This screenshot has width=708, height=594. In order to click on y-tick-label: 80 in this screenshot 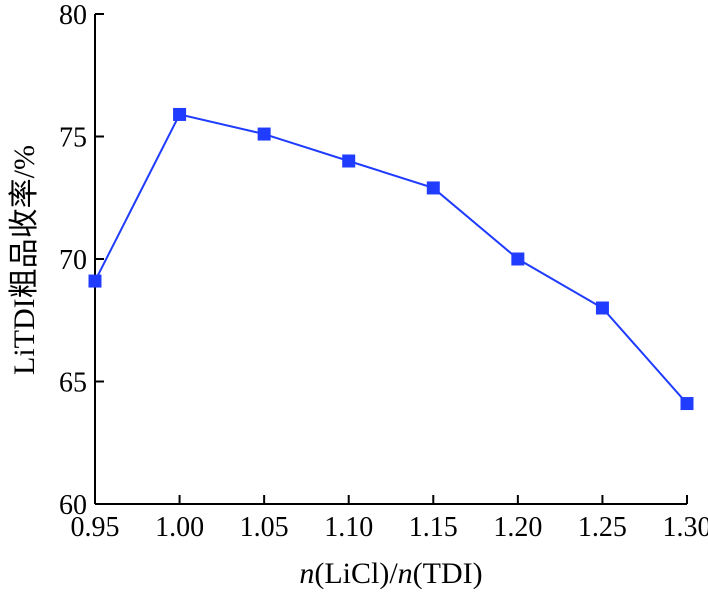, I will do `click(73, 15)`.